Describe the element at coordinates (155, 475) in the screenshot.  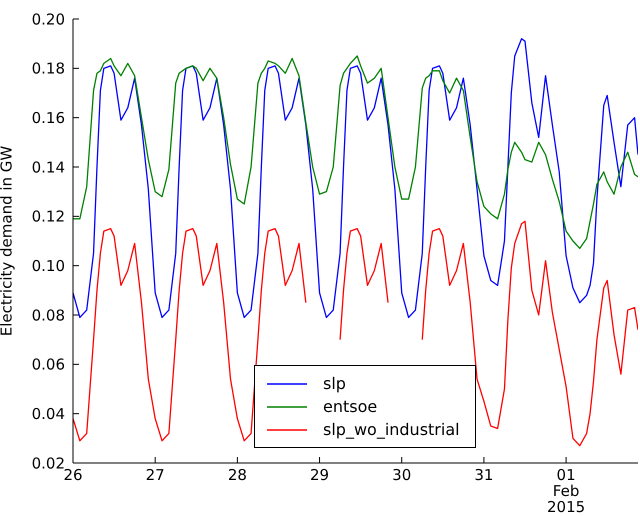
I see `x-tick-label: 27` at that location.